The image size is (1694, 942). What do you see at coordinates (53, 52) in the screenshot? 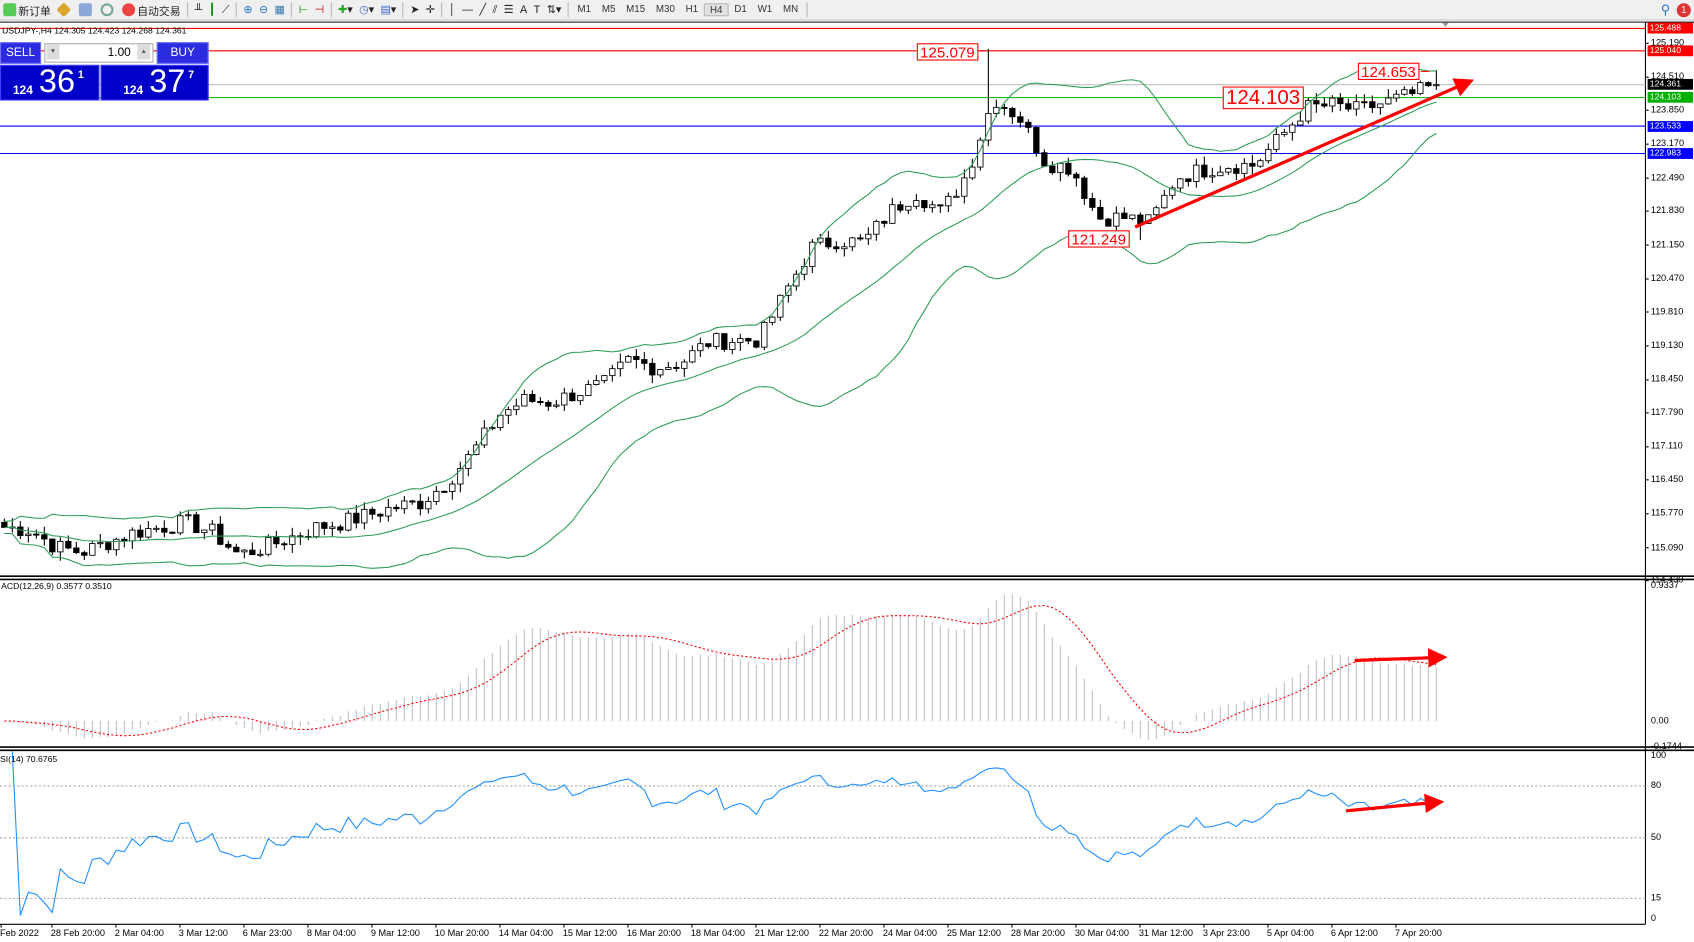
I see `lot-decrease-button: ▼` at bounding box center [53, 52].